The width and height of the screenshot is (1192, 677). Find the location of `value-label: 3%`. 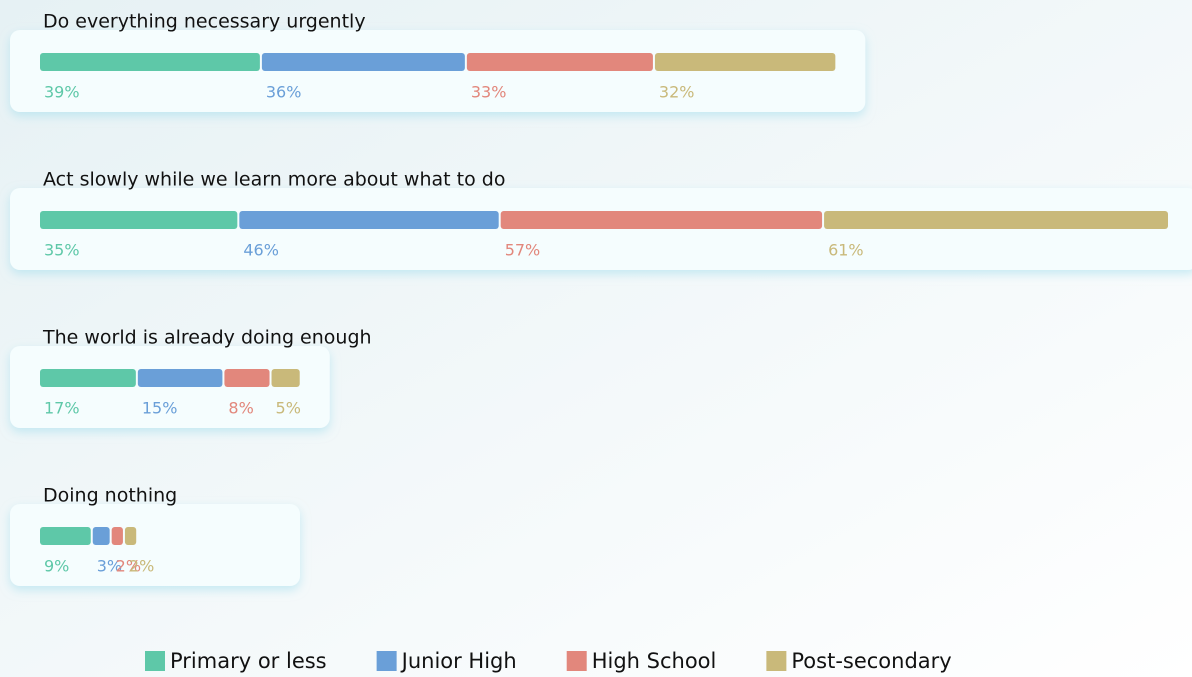

value-label: 3% is located at coordinates (109, 566).